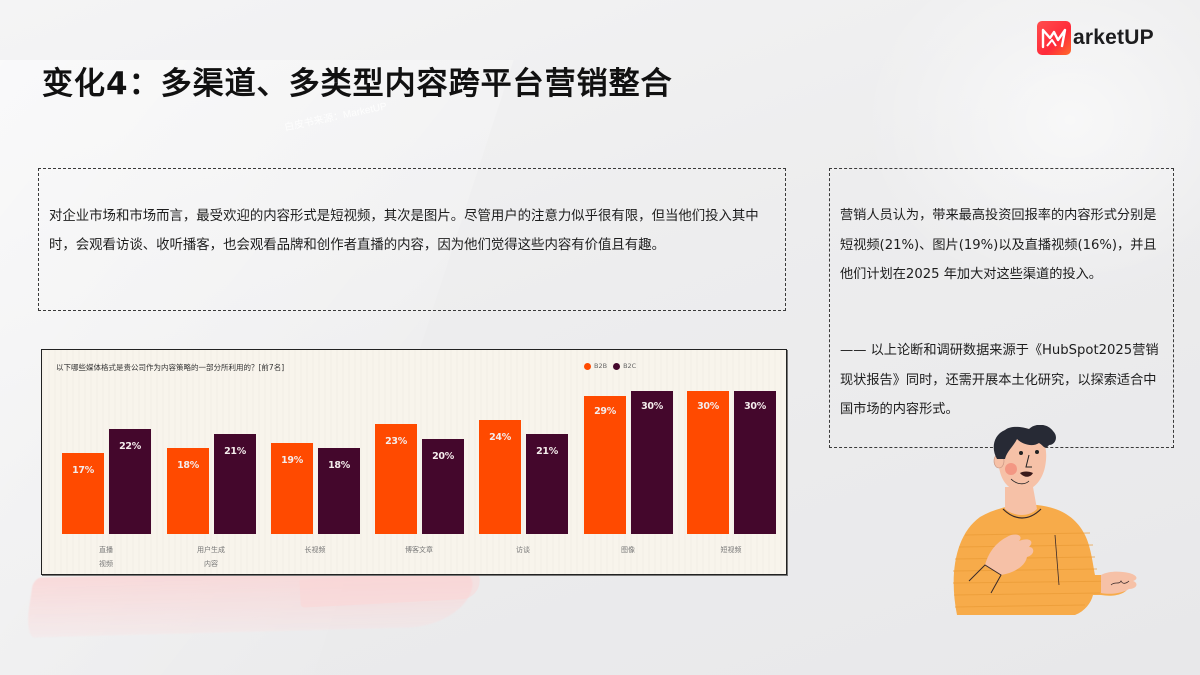  What do you see at coordinates (1054, 38) in the screenshot?
I see `logo-m-icon` at bounding box center [1054, 38].